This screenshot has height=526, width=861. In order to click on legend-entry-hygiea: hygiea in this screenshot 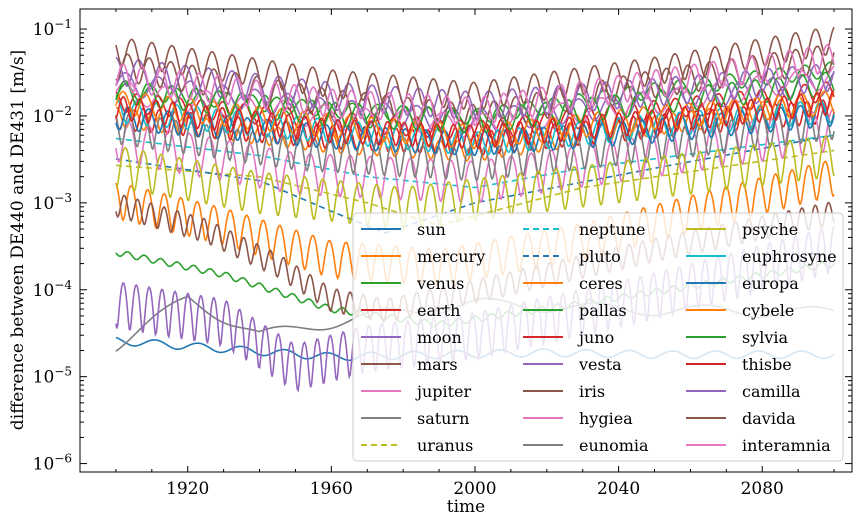, I will do `click(578, 418)`.